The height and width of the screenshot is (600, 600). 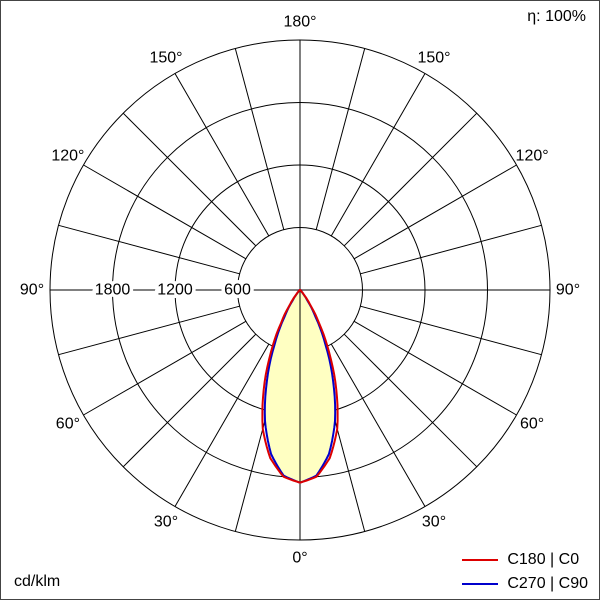 I want to click on legend-label-c0: C180 | C0, so click(x=543, y=559).